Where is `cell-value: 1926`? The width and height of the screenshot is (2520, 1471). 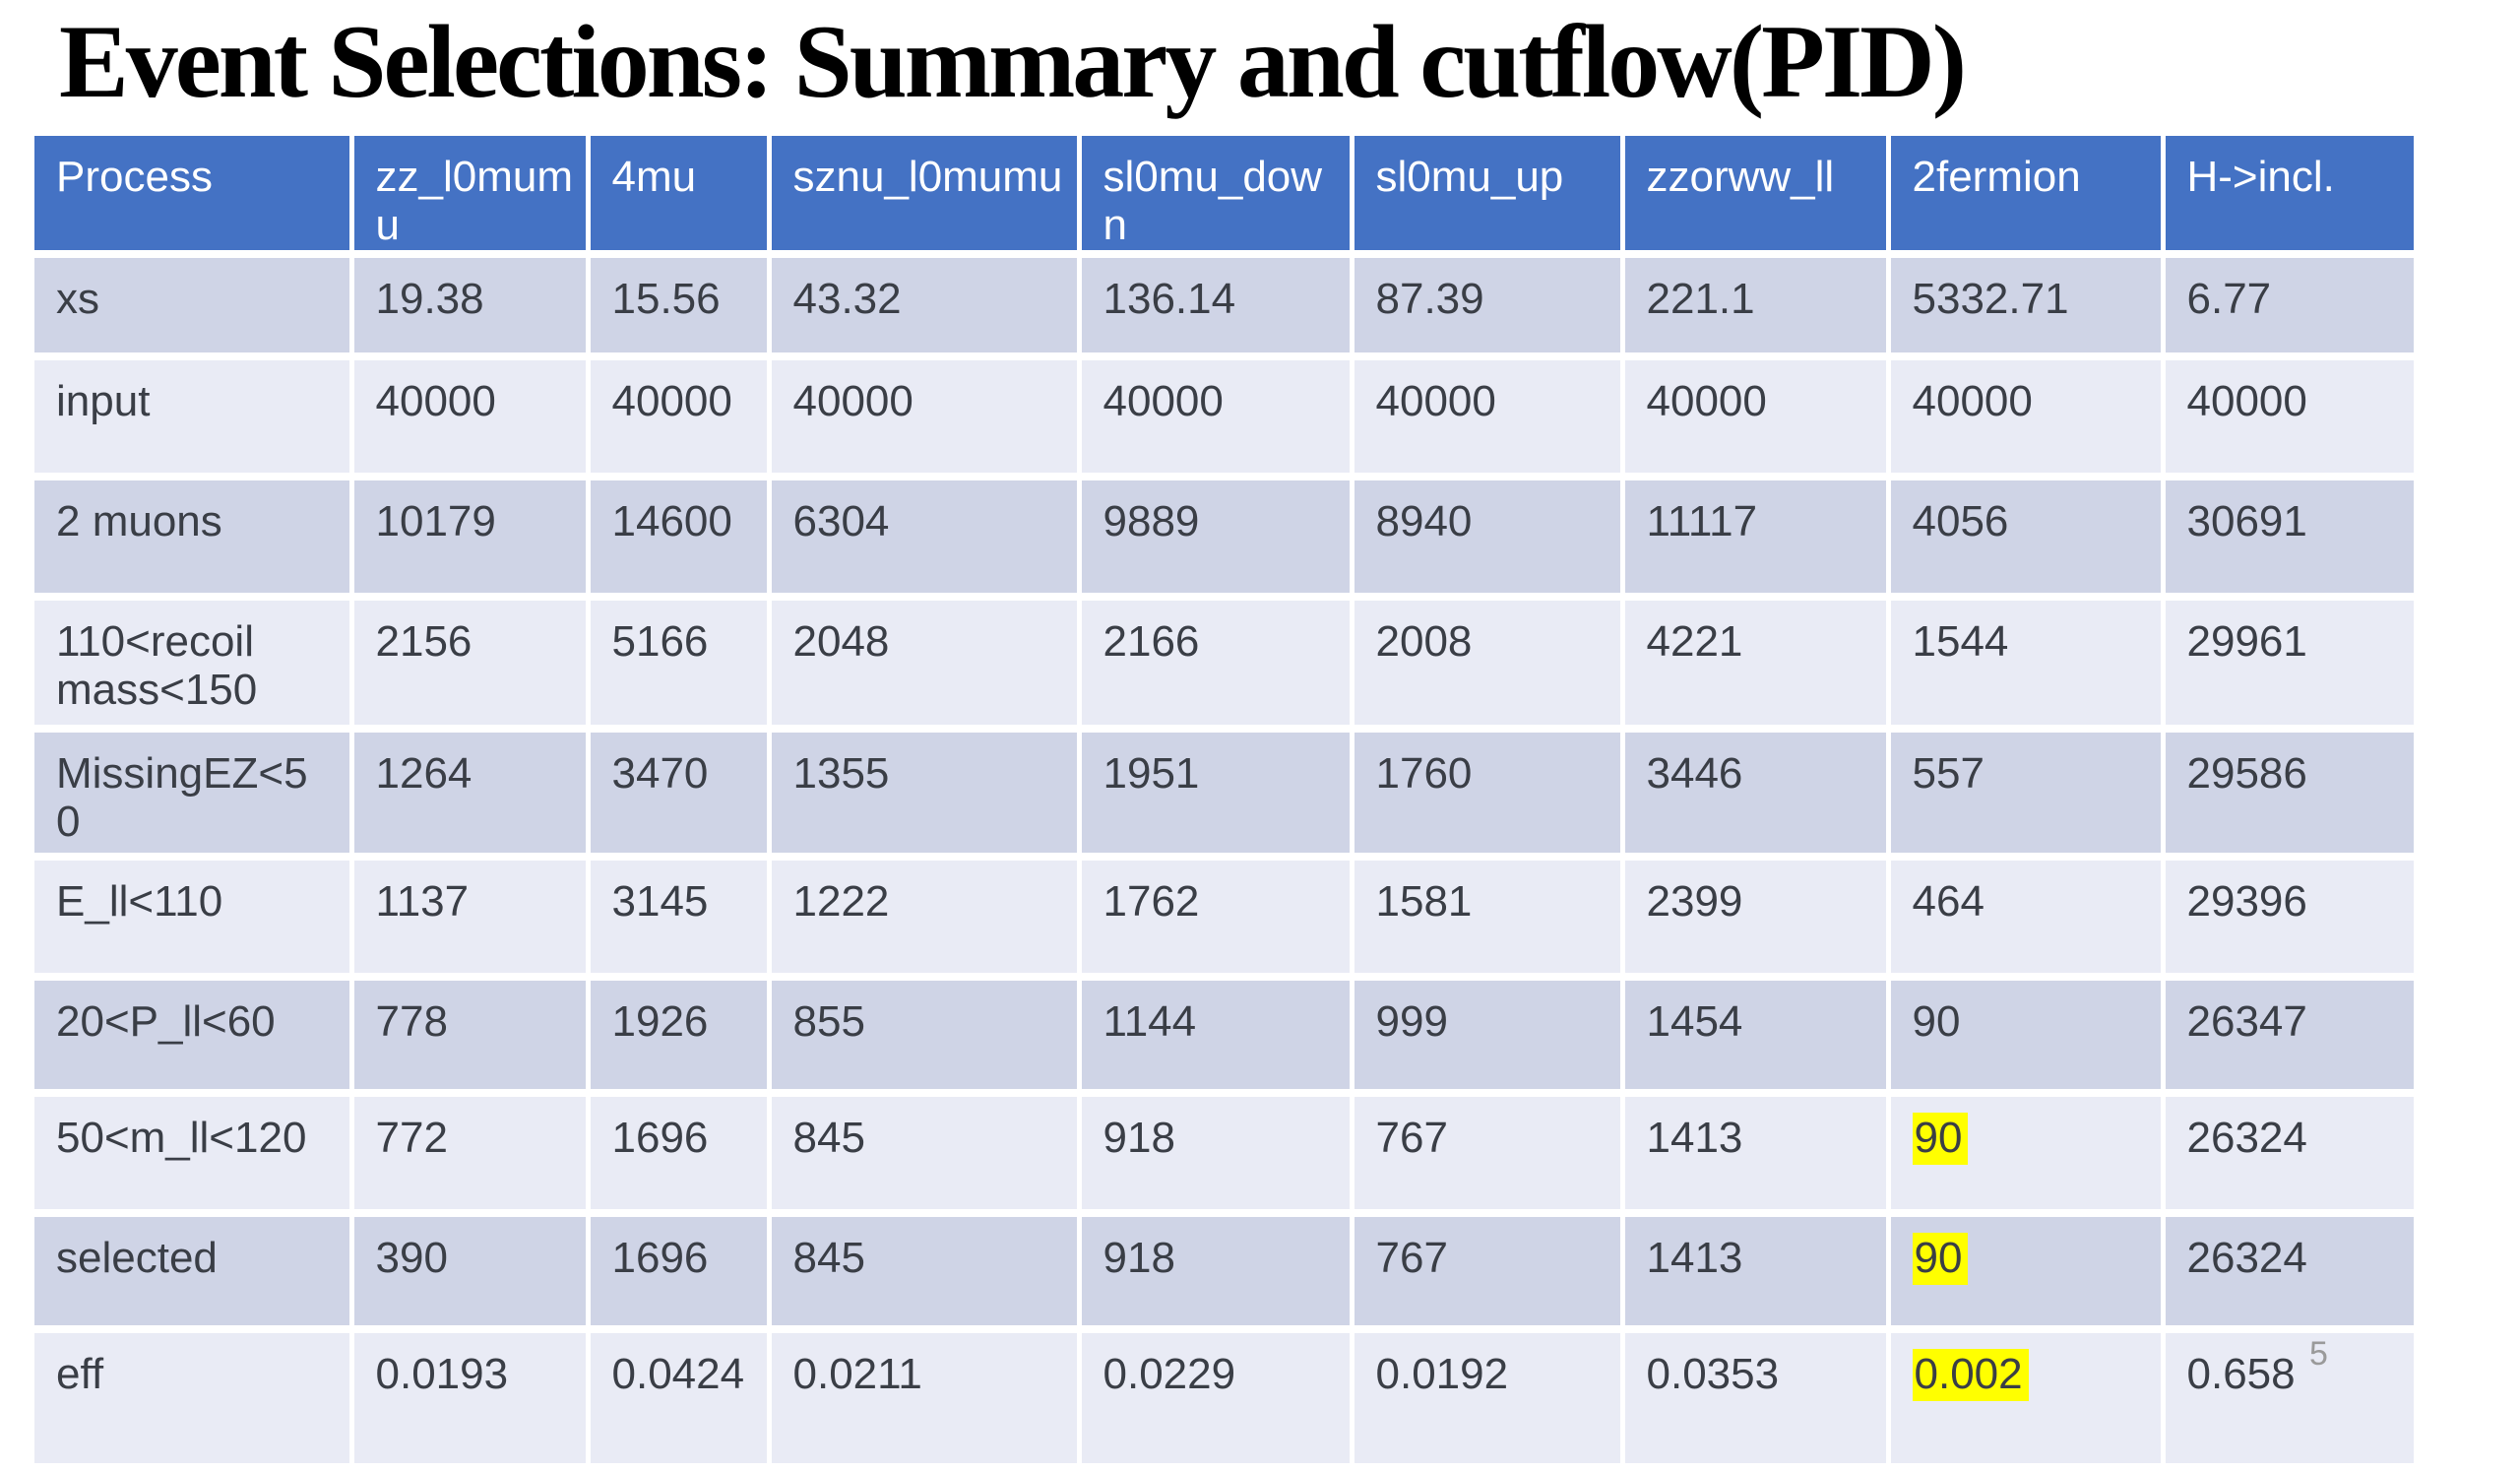 cell-value: 1926 is located at coordinates (680, 1036).